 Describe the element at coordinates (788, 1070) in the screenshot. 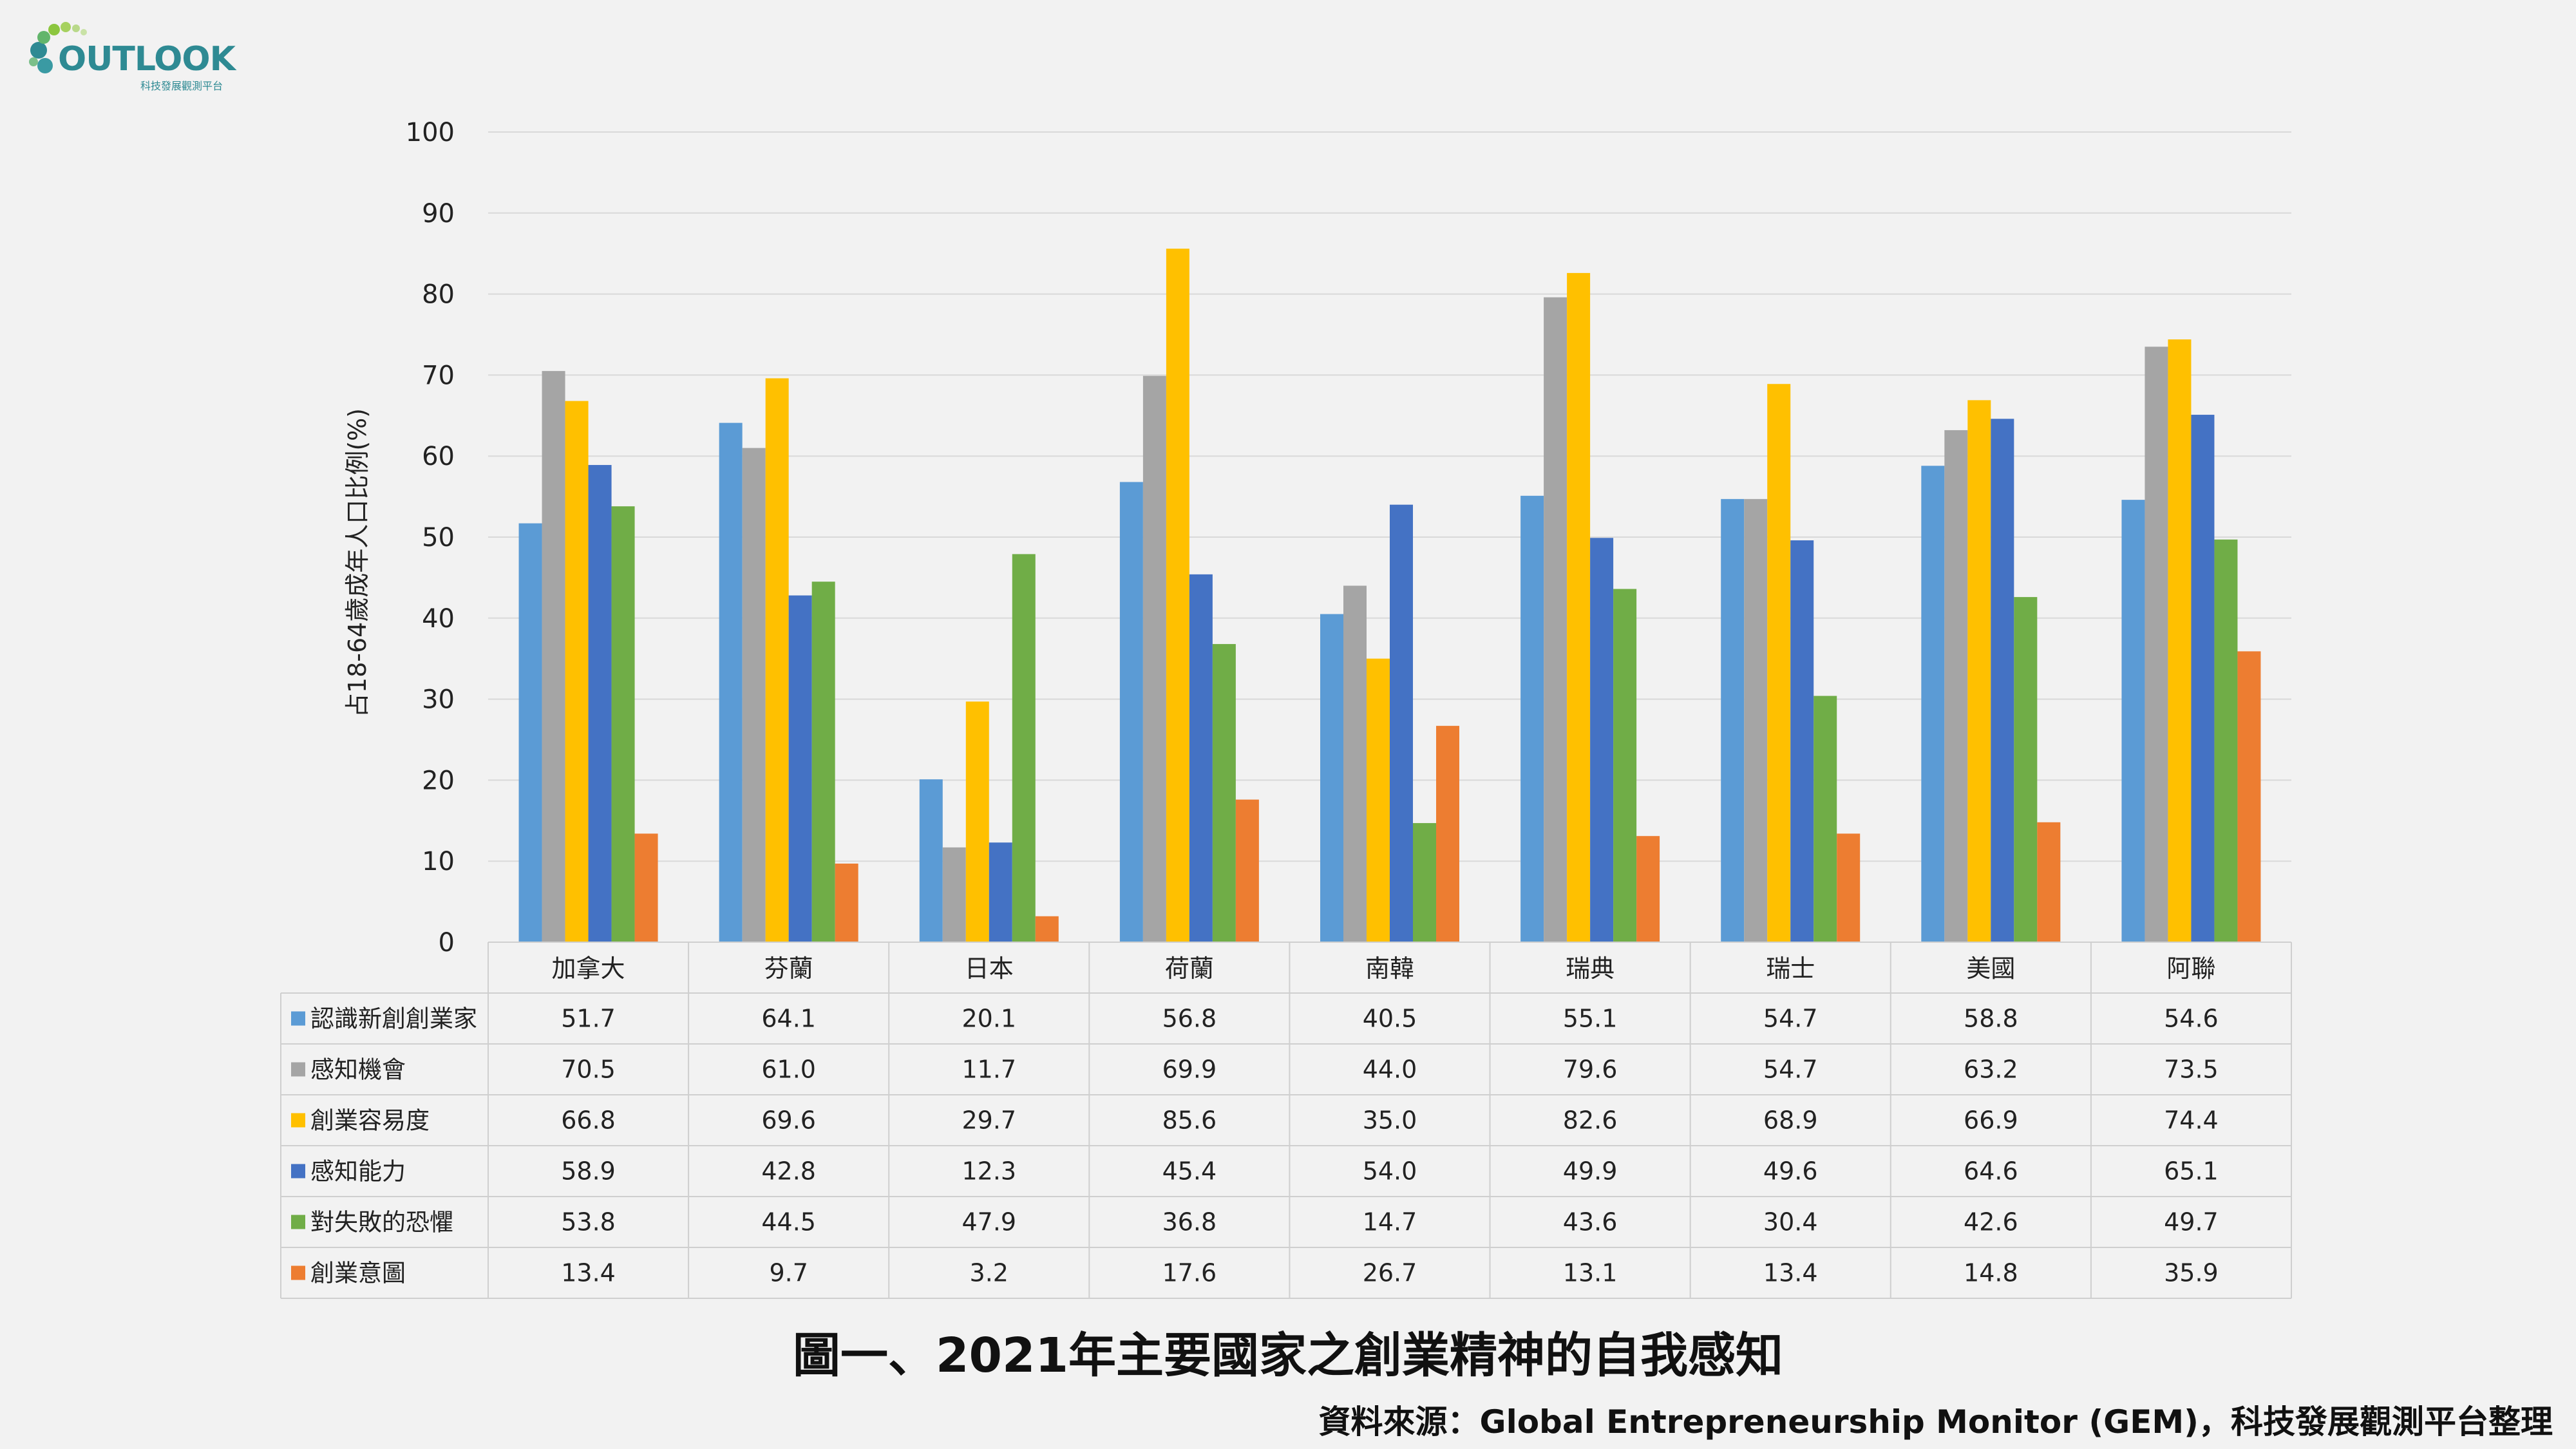

I see `data-label: 61.0` at that location.